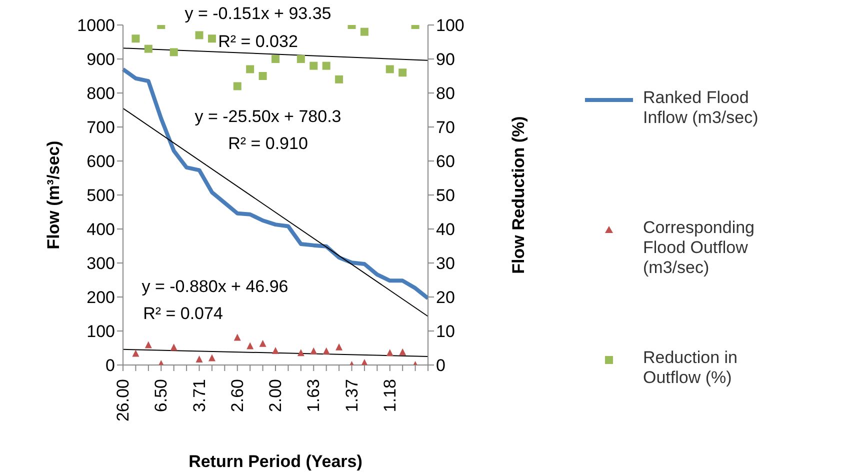  Describe the element at coordinates (445, 332) in the screenshot. I see `y2-tick-label: 10` at that location.